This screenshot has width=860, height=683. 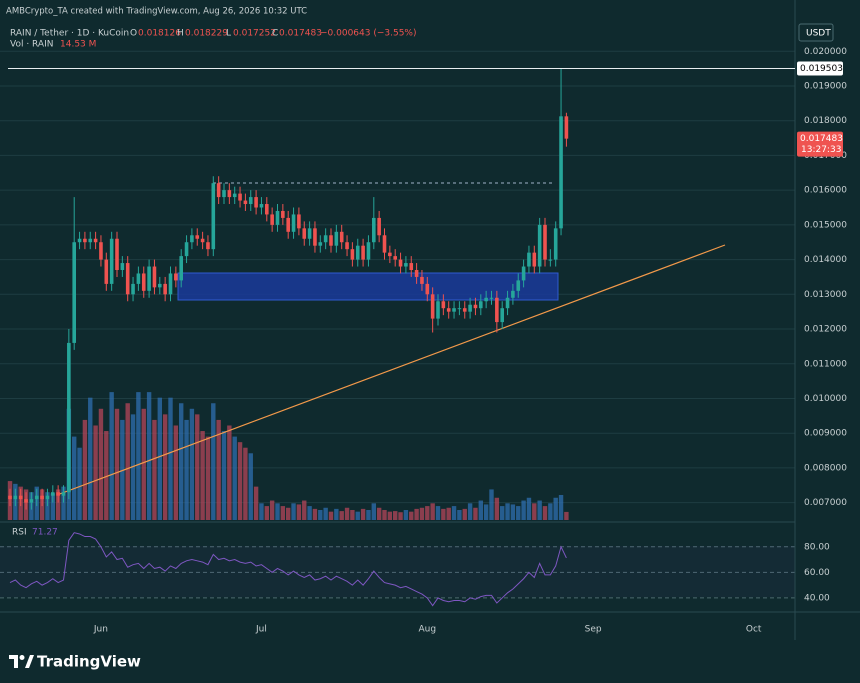 What do you see at coordinates (31, 45) in the screenshot?
I see `volume-name: Vol · RAIN` at bounding box center [31, 45].